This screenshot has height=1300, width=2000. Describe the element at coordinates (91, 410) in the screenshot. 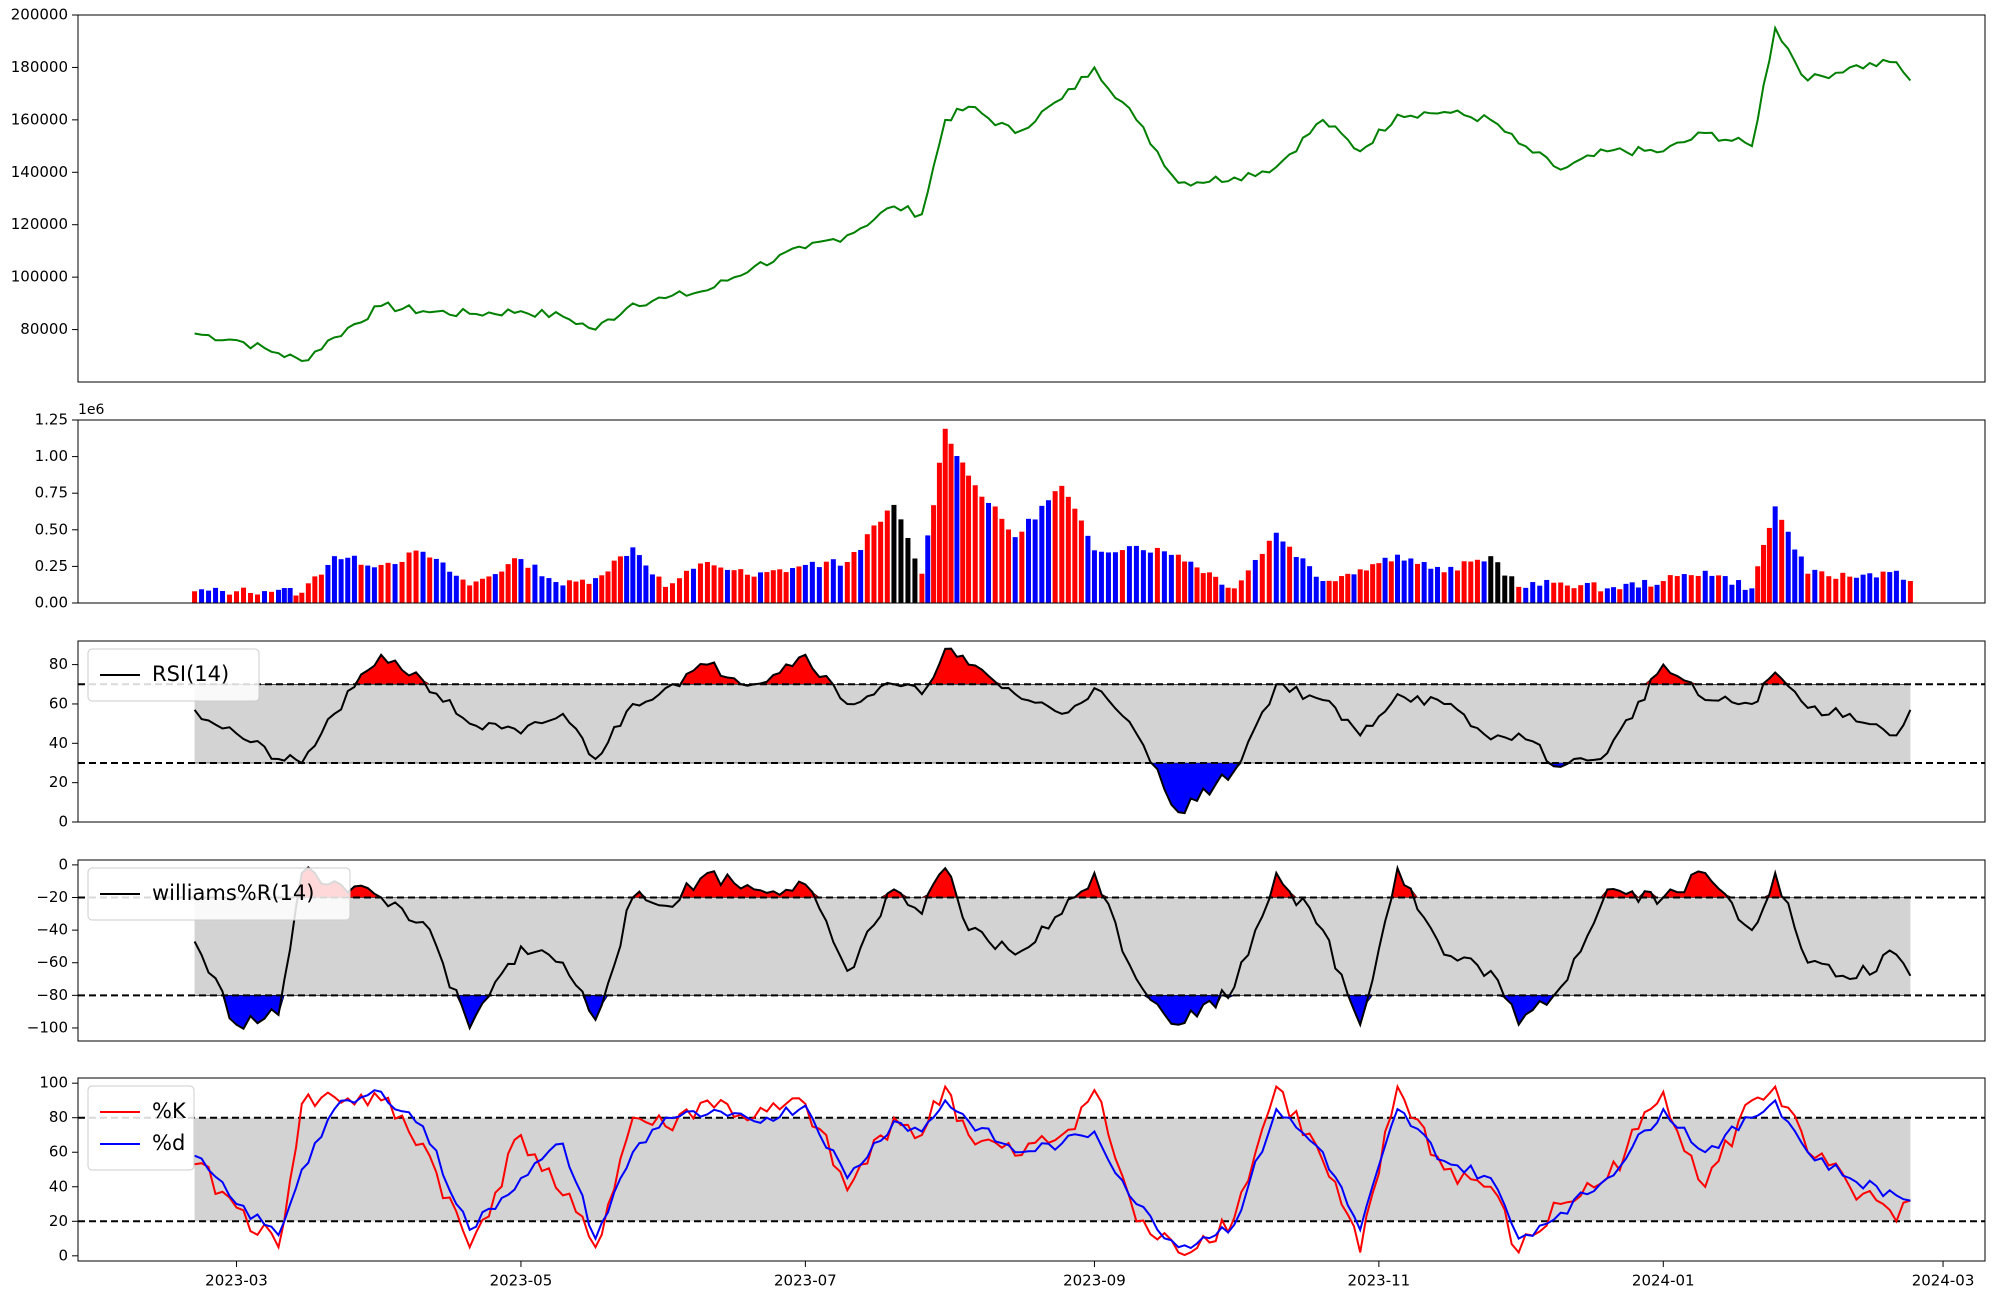

I see `offset-label: 1e6` at that location.